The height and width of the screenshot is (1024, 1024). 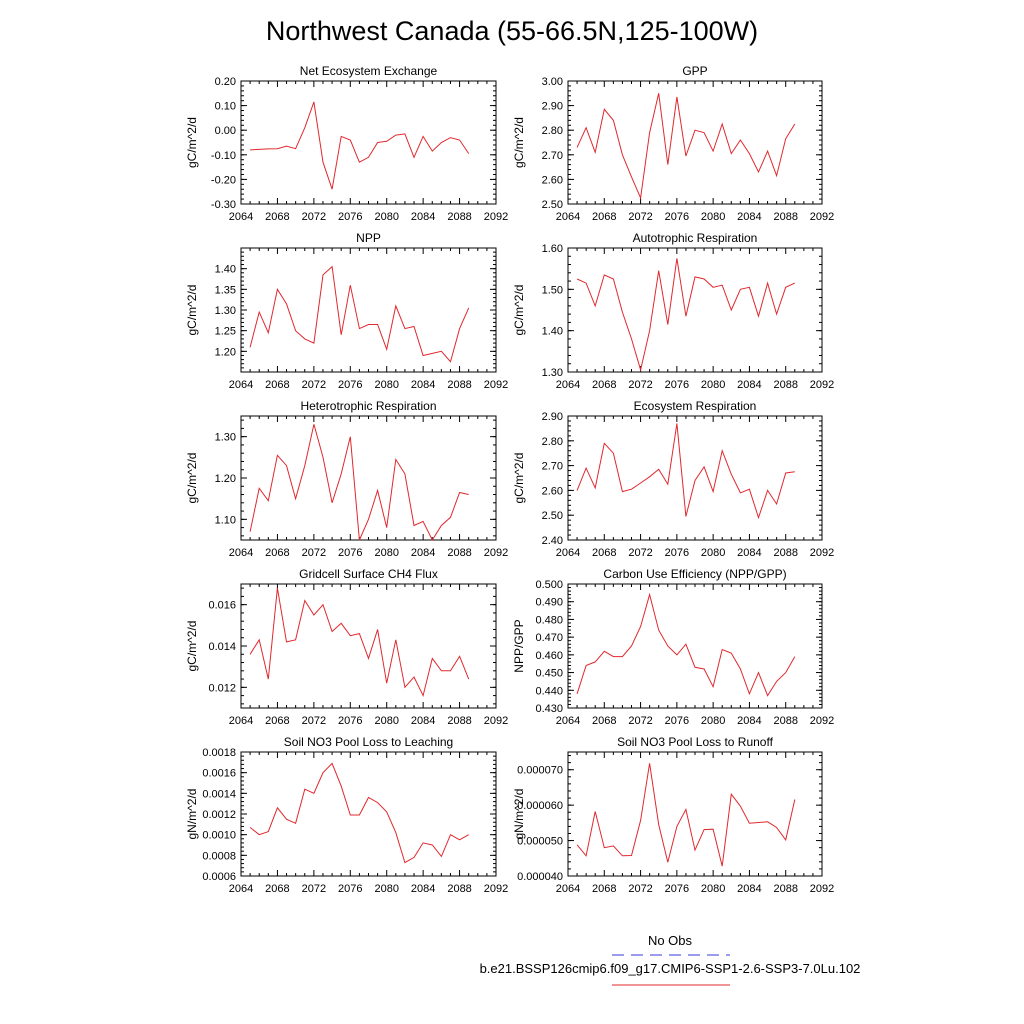 I want to click on y-tick-label: 0.0012, so click(x=219, y=815).